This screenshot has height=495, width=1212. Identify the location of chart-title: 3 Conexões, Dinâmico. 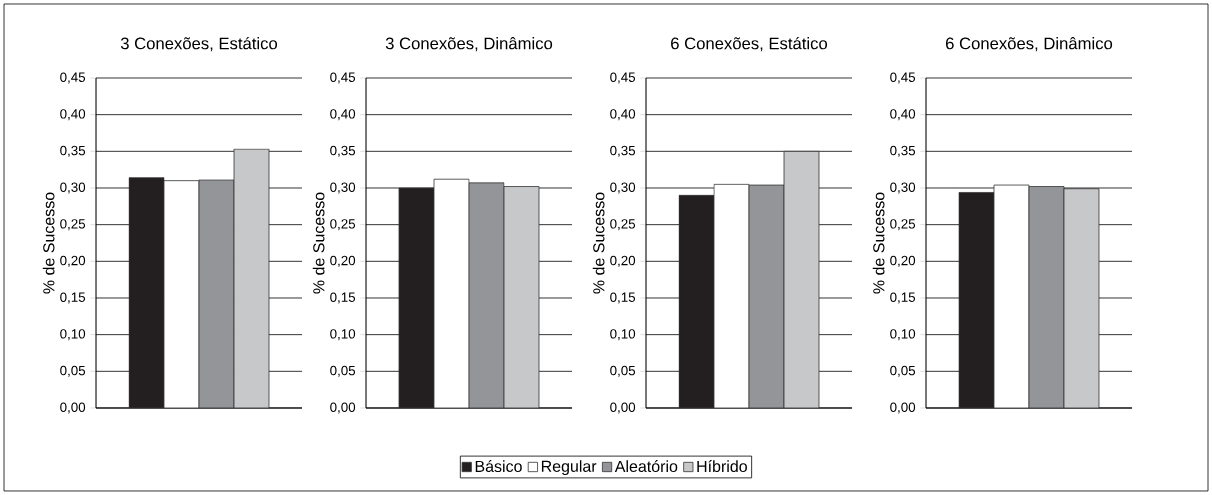
(469, 44).